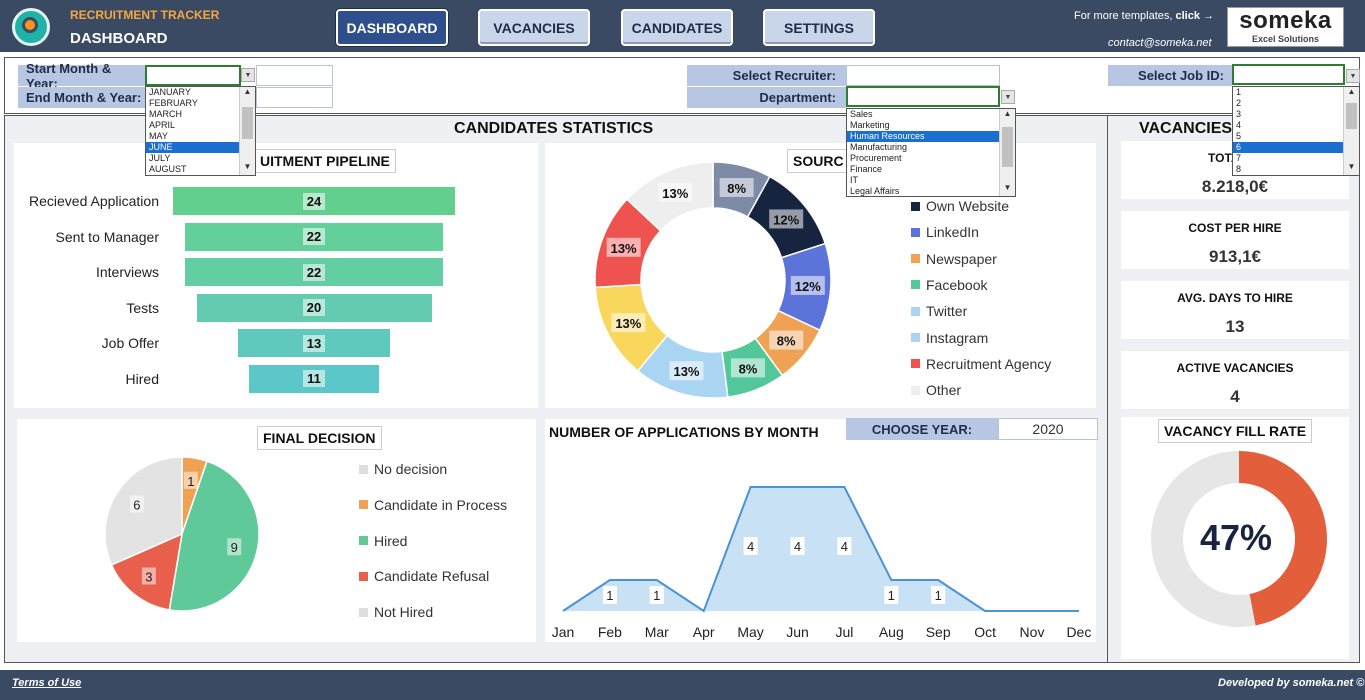 This screenshot has height=700, width=1365. Describe the element at coordinates (214, 536) in the screenshot. I see `pie-slice` at that location.